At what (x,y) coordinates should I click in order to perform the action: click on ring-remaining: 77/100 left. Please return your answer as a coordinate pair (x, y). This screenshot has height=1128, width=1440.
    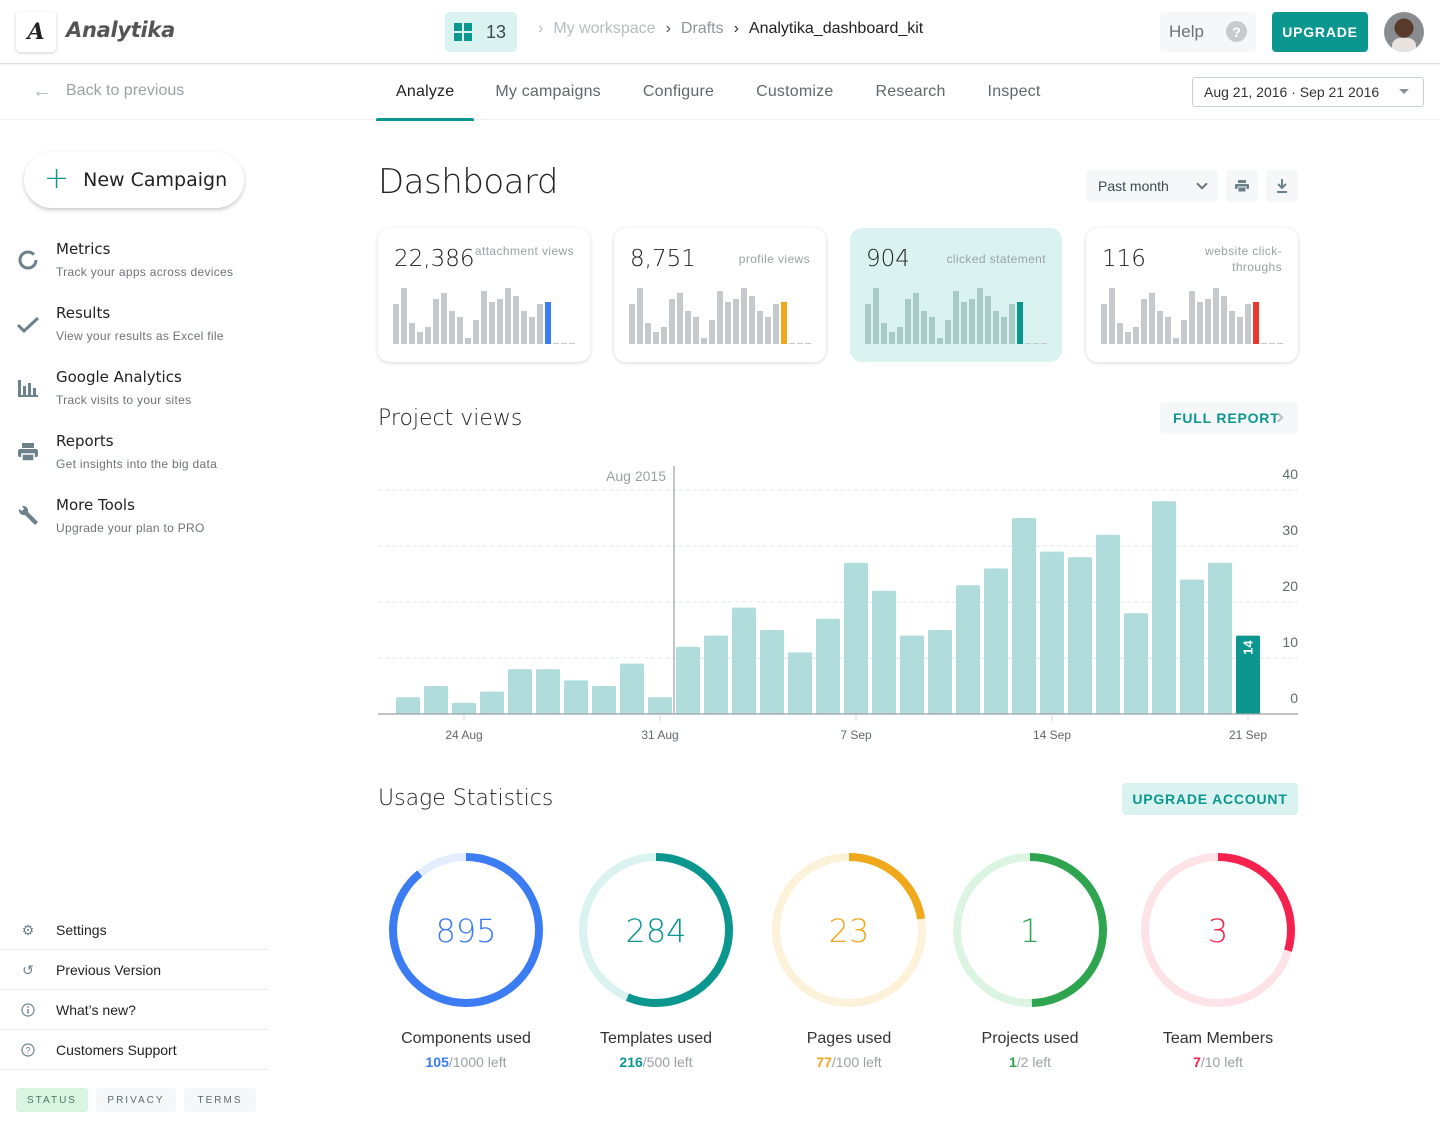
    Looking at the image, I should click on (849, 1062).